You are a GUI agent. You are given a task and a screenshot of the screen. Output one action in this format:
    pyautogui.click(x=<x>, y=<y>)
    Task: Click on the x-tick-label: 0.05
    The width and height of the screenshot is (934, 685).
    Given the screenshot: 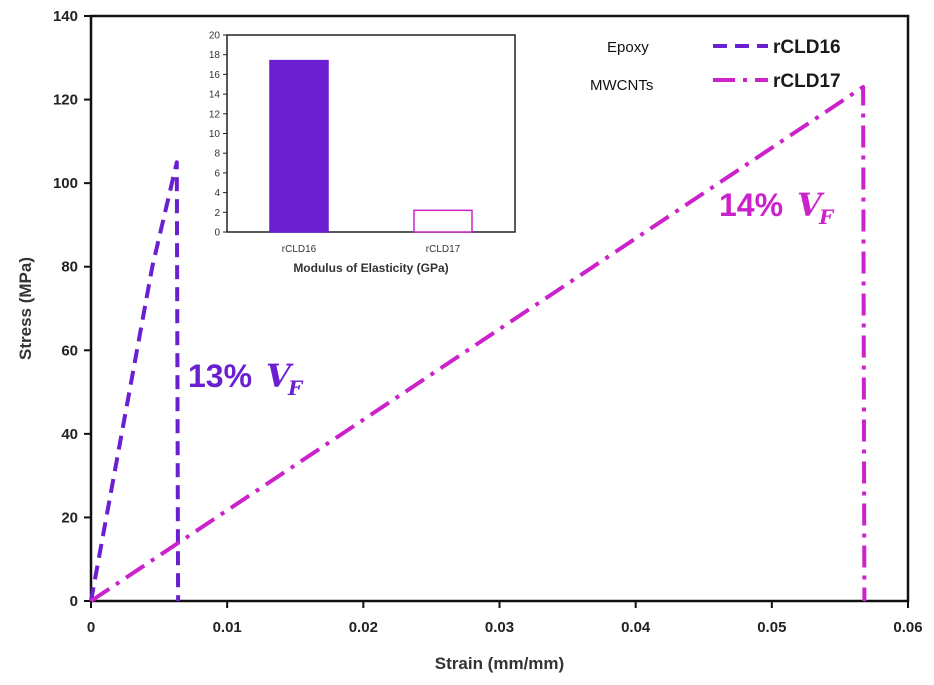 What is the action you would take?
    pyautogui.click(x=771, y=627)
    